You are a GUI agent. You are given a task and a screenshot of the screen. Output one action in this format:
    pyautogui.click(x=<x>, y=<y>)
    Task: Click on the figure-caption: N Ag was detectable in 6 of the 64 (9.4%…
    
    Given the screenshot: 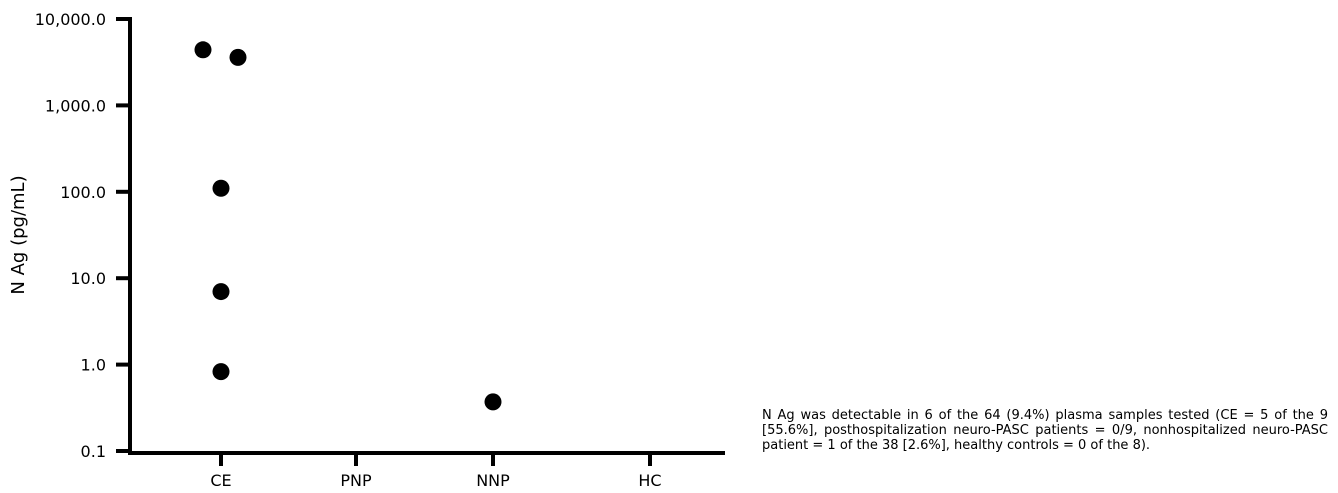 What is the action you would take?
    pyautogui.click(x=1045, y=430)
    